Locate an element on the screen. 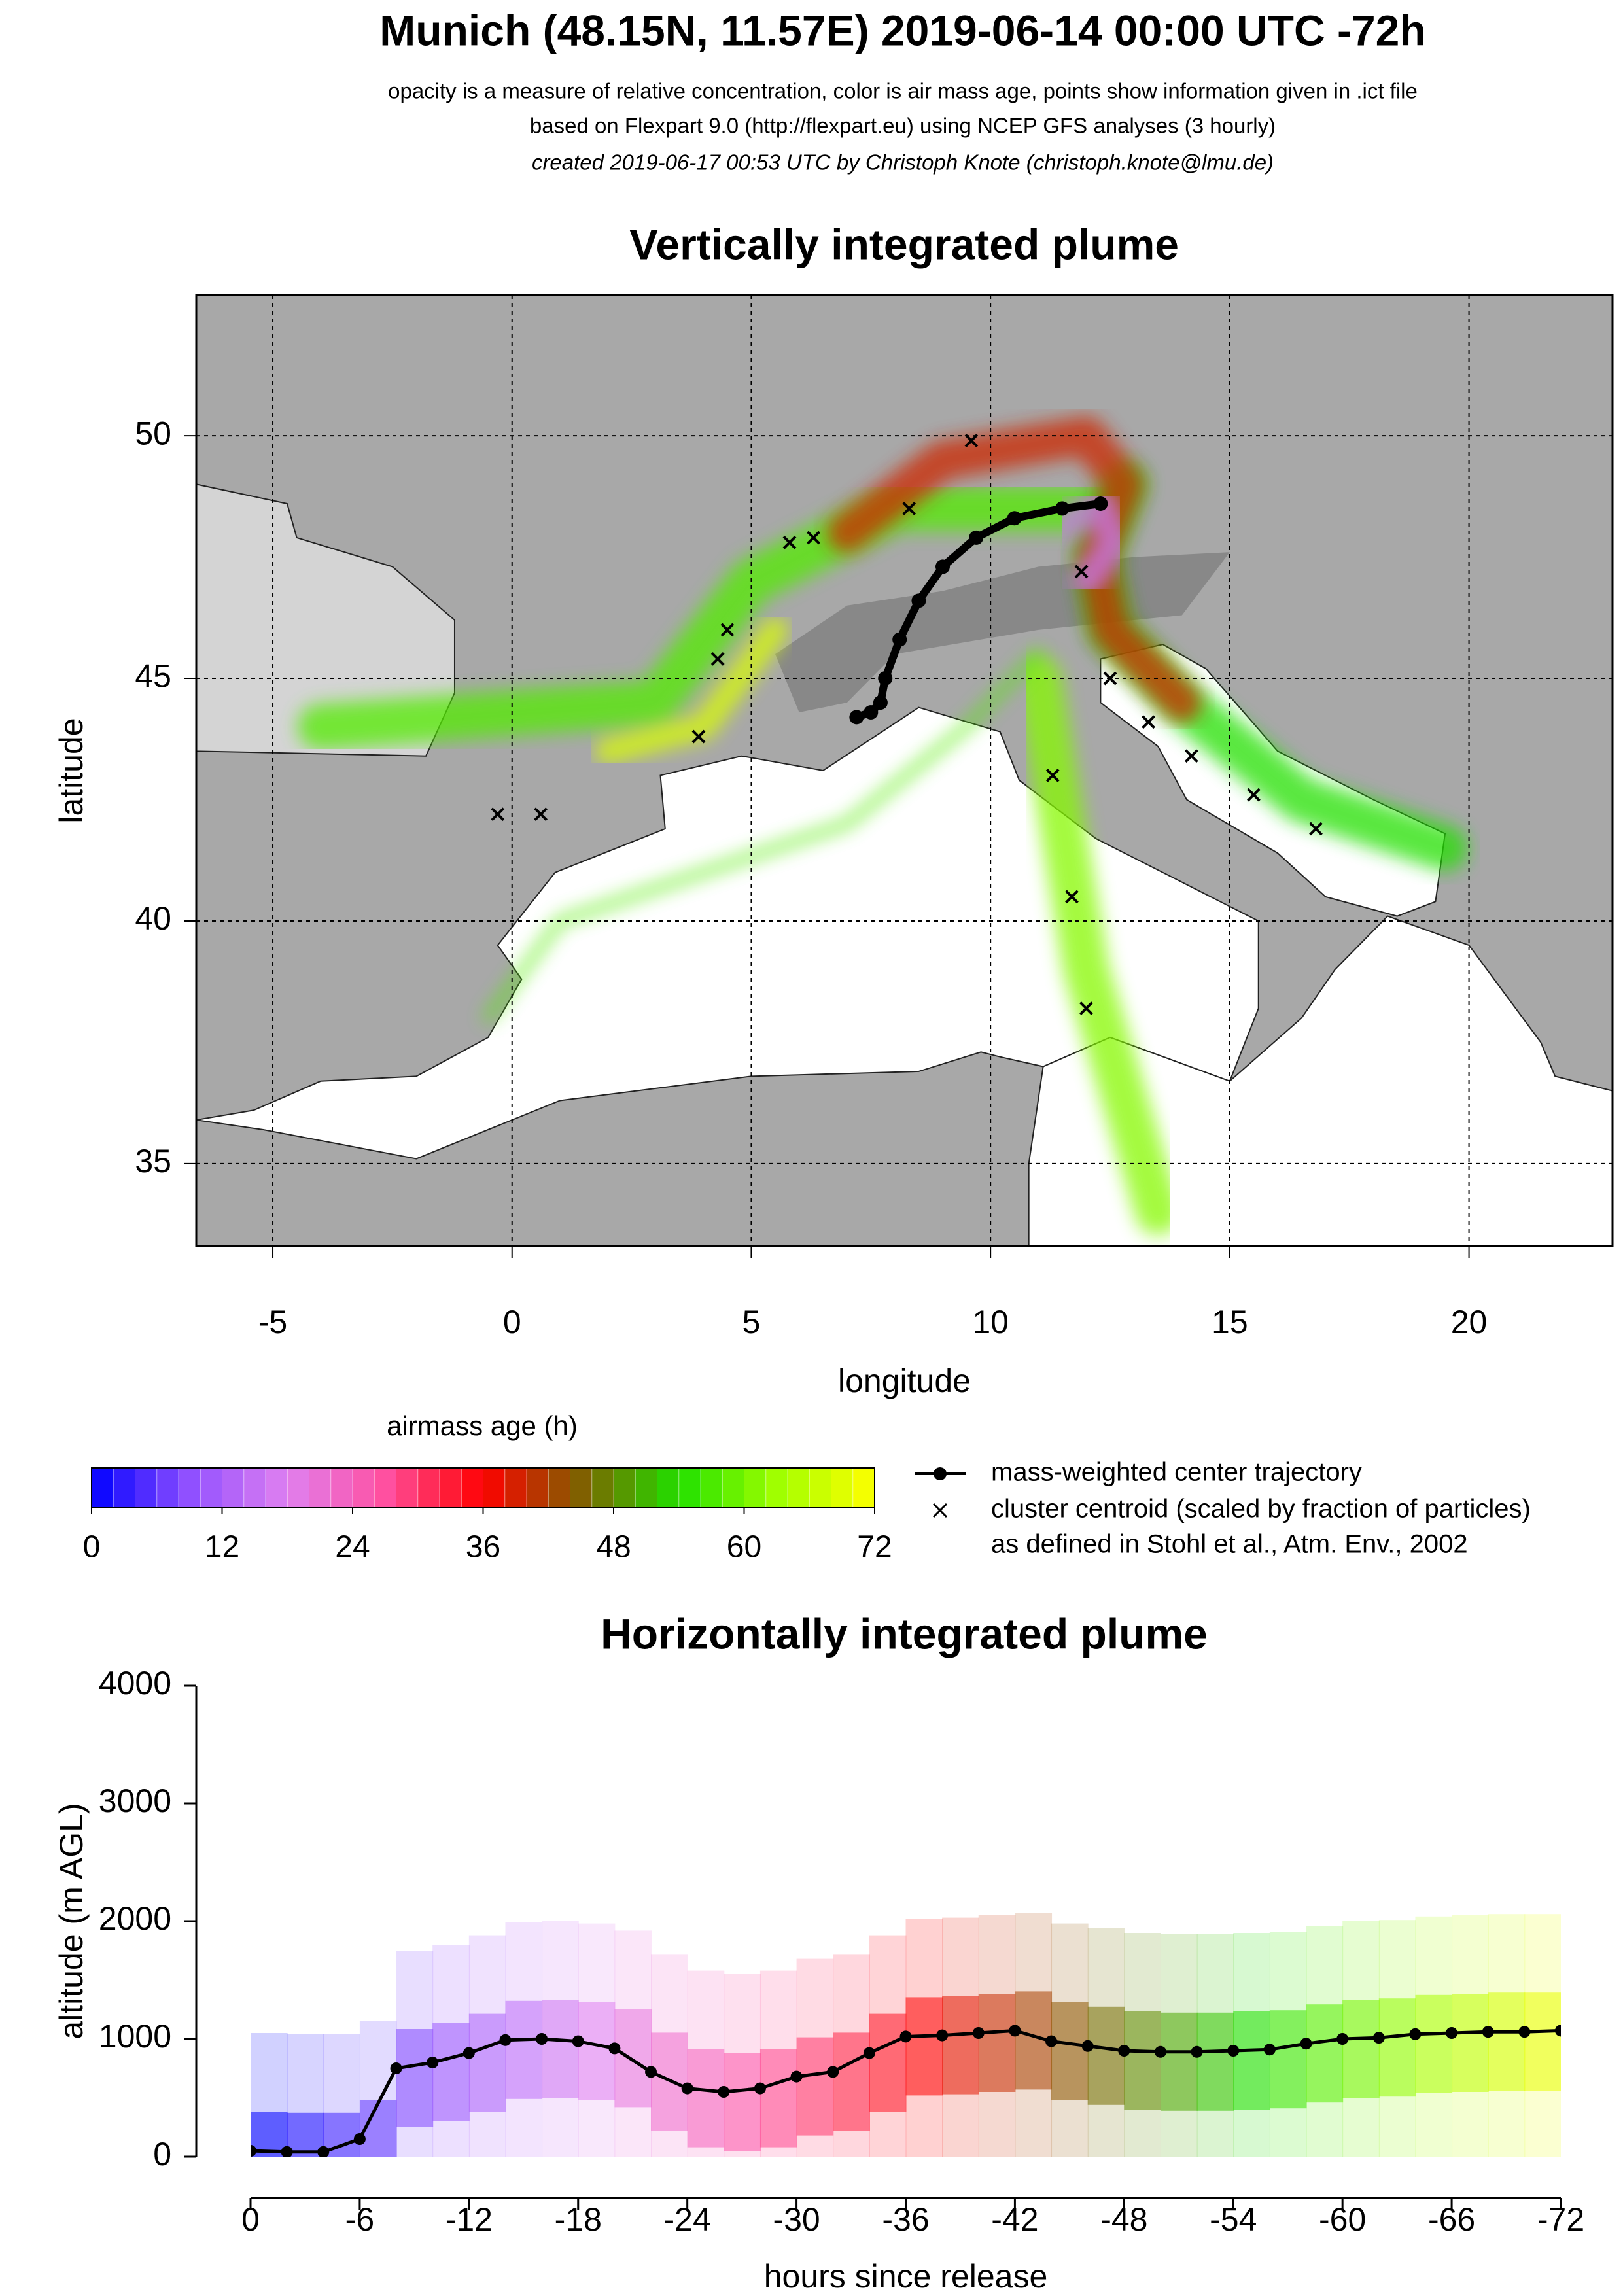 This screenshot has height=2296, width=1623. panel-title: Vertically integrated plume is located at coordinates (904, 244).